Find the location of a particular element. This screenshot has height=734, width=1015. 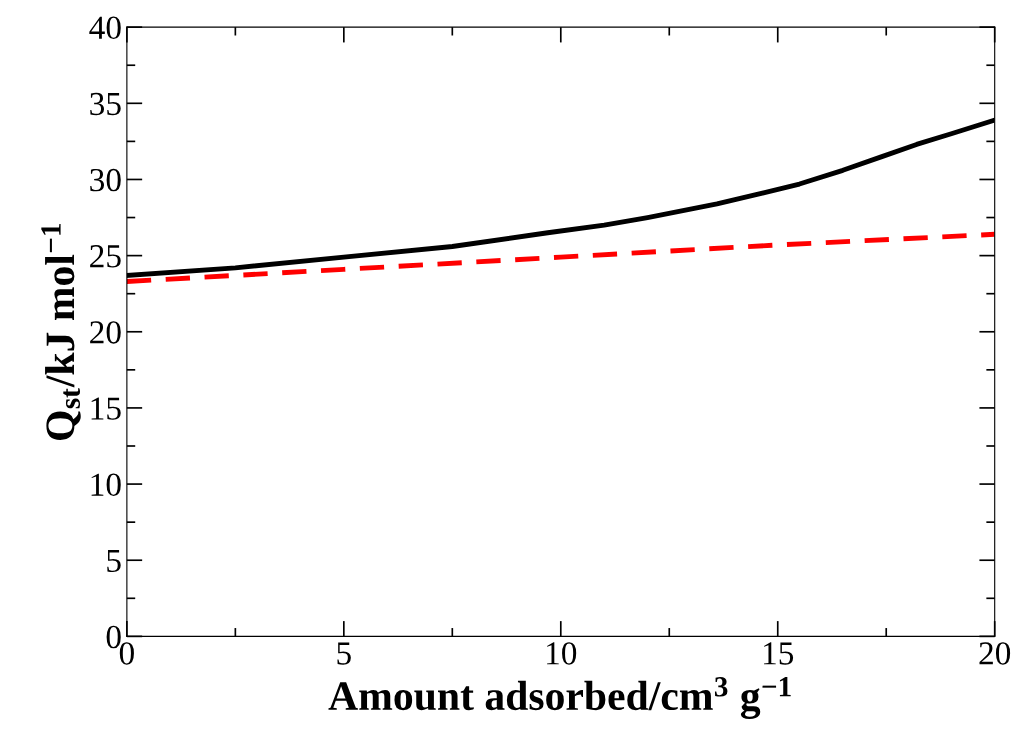

y-tick-label: 30 is located at coordinates (105, 180).